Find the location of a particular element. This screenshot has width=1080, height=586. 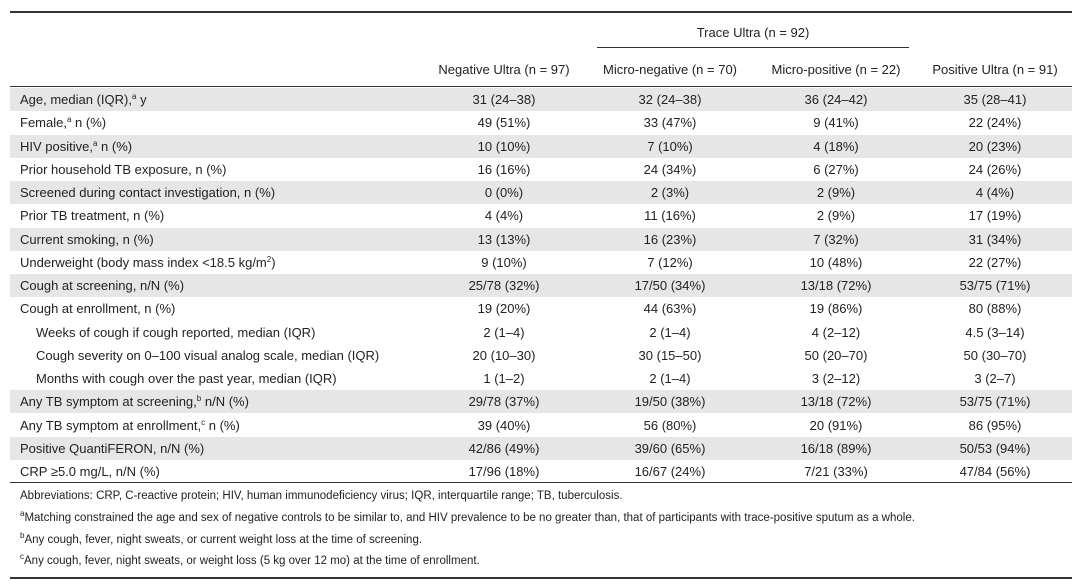

footnote-mark: b is located at coordinates (22, 535).